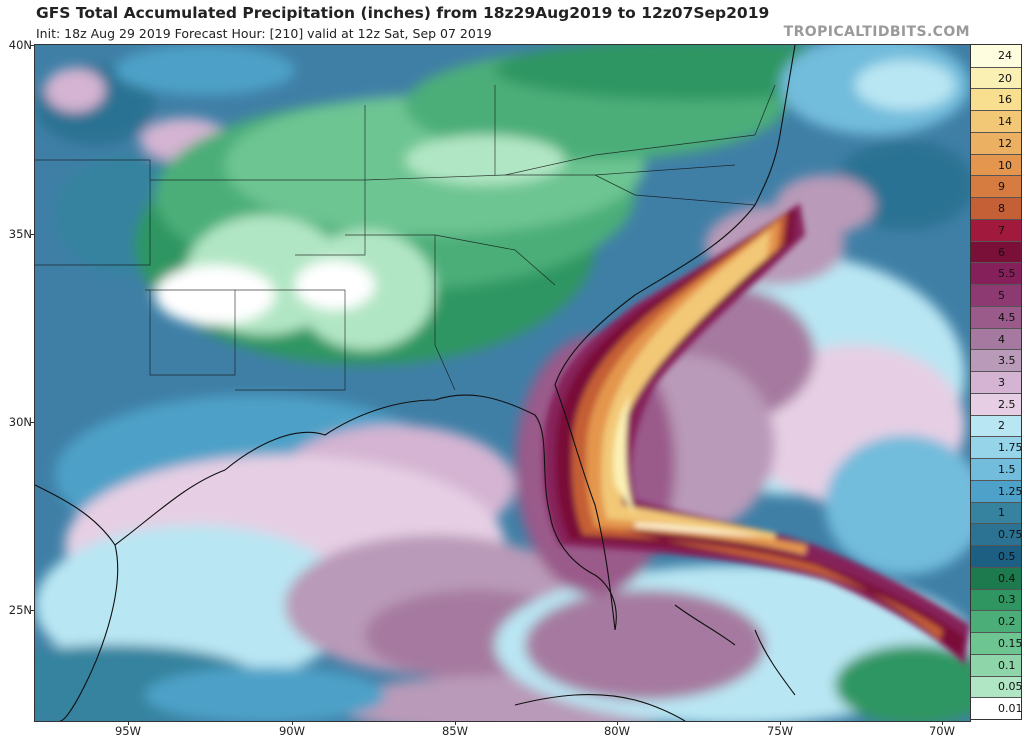 Image resolution: width=1024 pixels, height=742 pixels. Describe the element at coordinates (996, 621) in the screenshot. I see `legend-swatch: 0.2` at that location.